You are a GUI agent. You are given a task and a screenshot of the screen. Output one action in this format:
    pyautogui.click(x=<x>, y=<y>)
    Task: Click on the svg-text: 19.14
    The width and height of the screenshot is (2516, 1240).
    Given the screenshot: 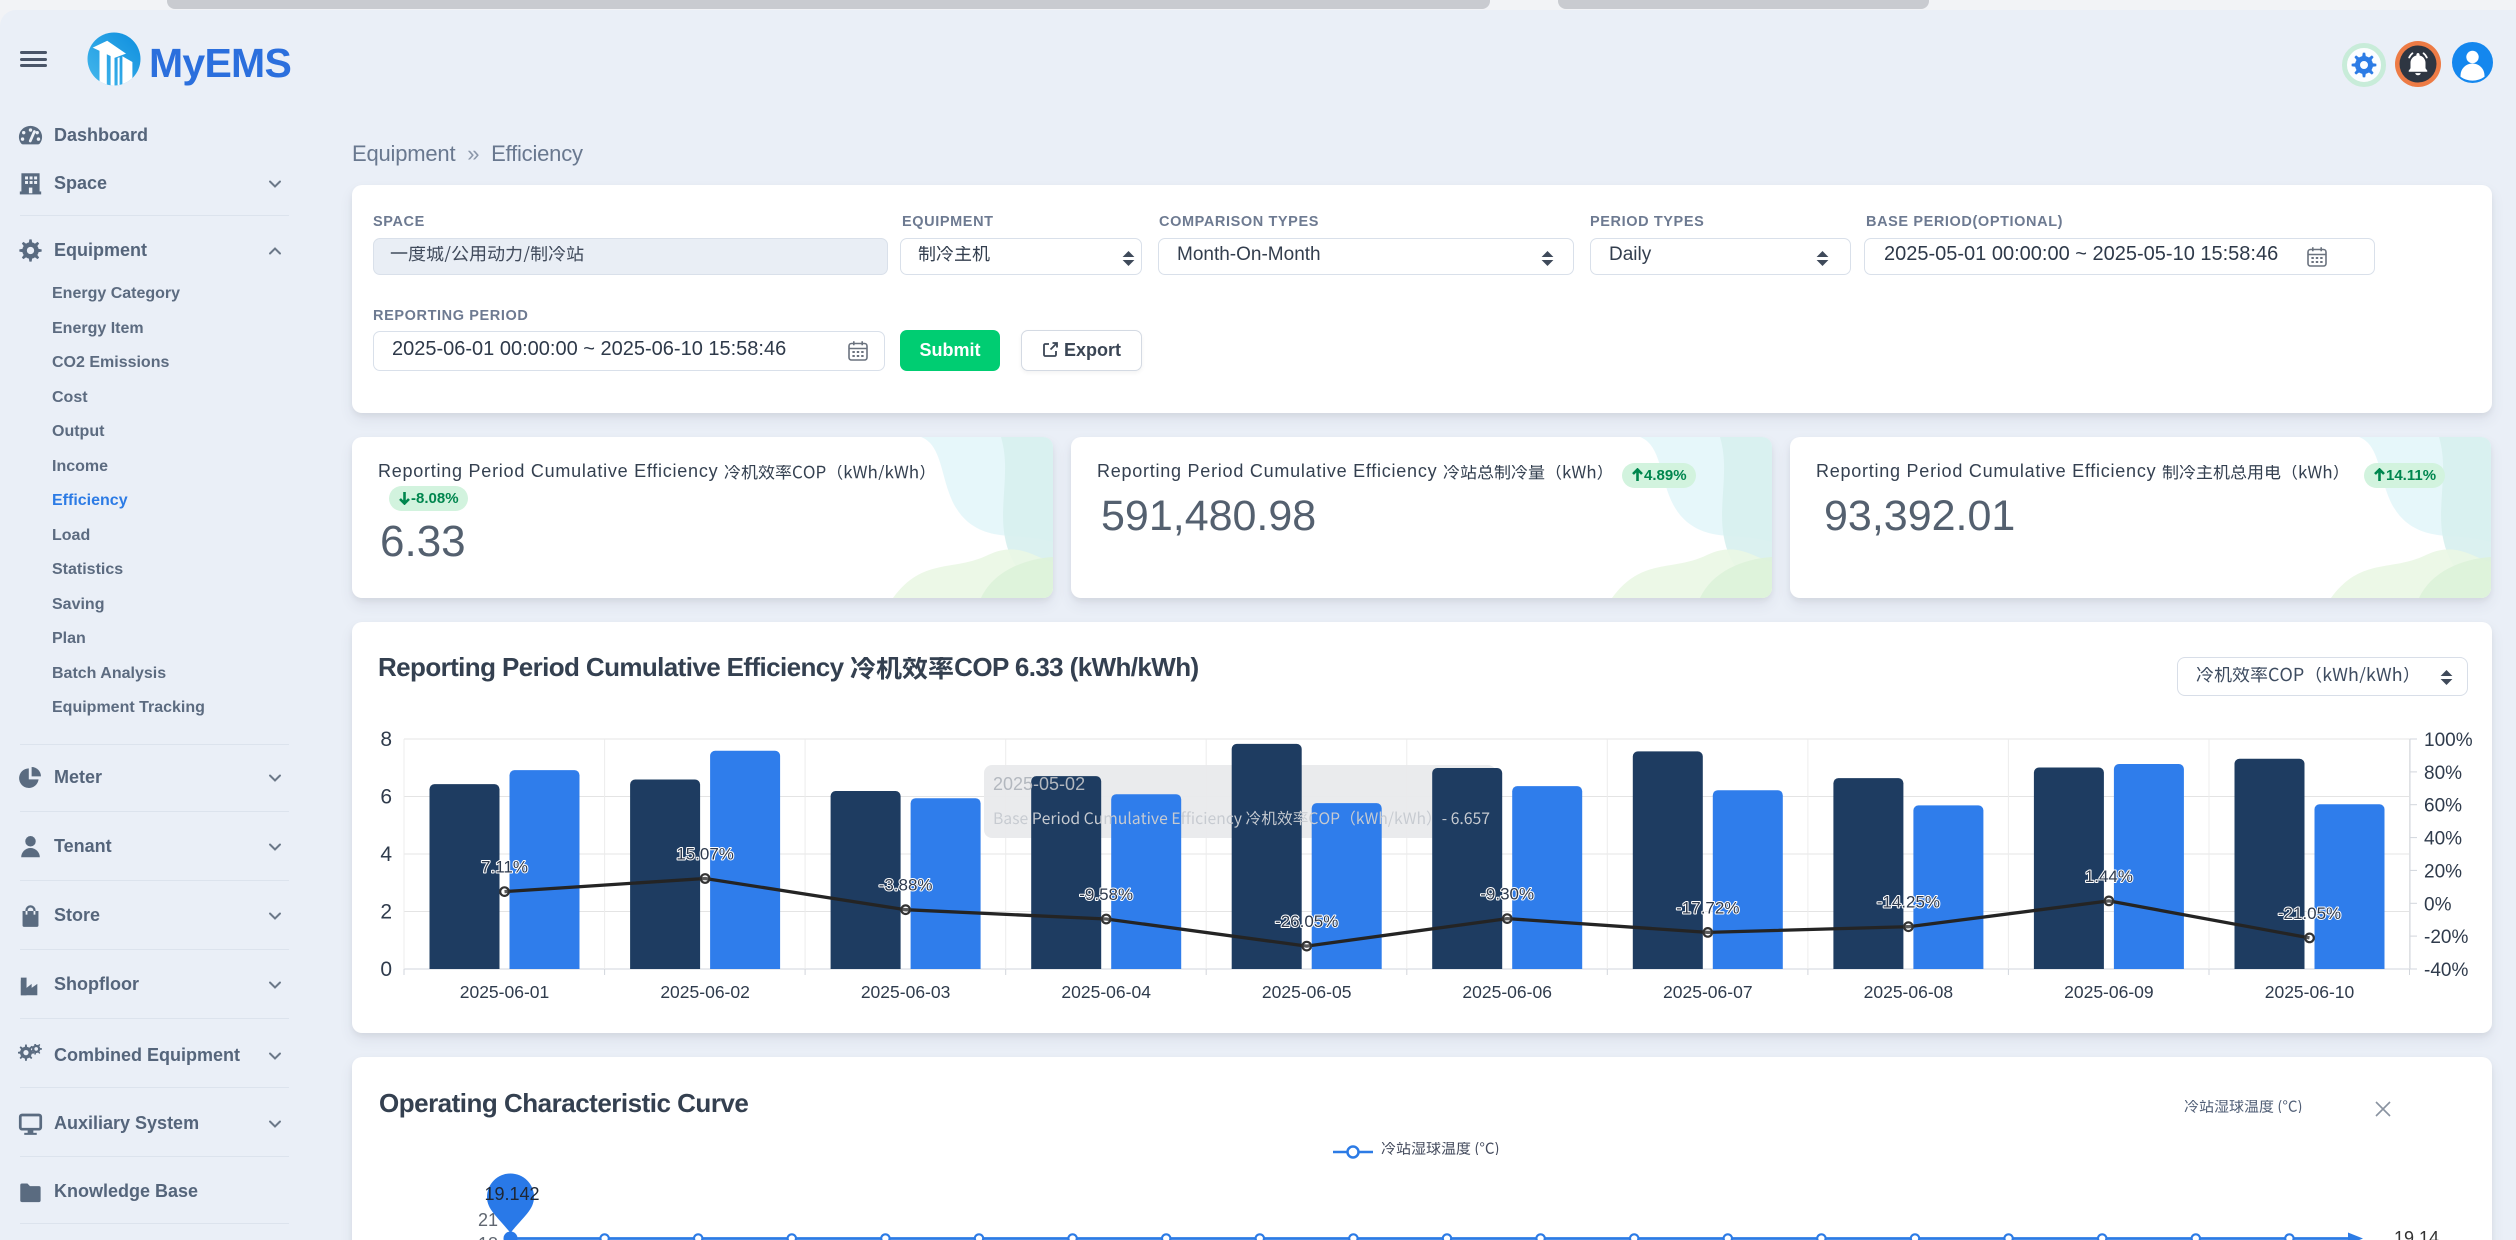 What is the action you would take?
    pyautogui.click(x=2416, y=1234)
    